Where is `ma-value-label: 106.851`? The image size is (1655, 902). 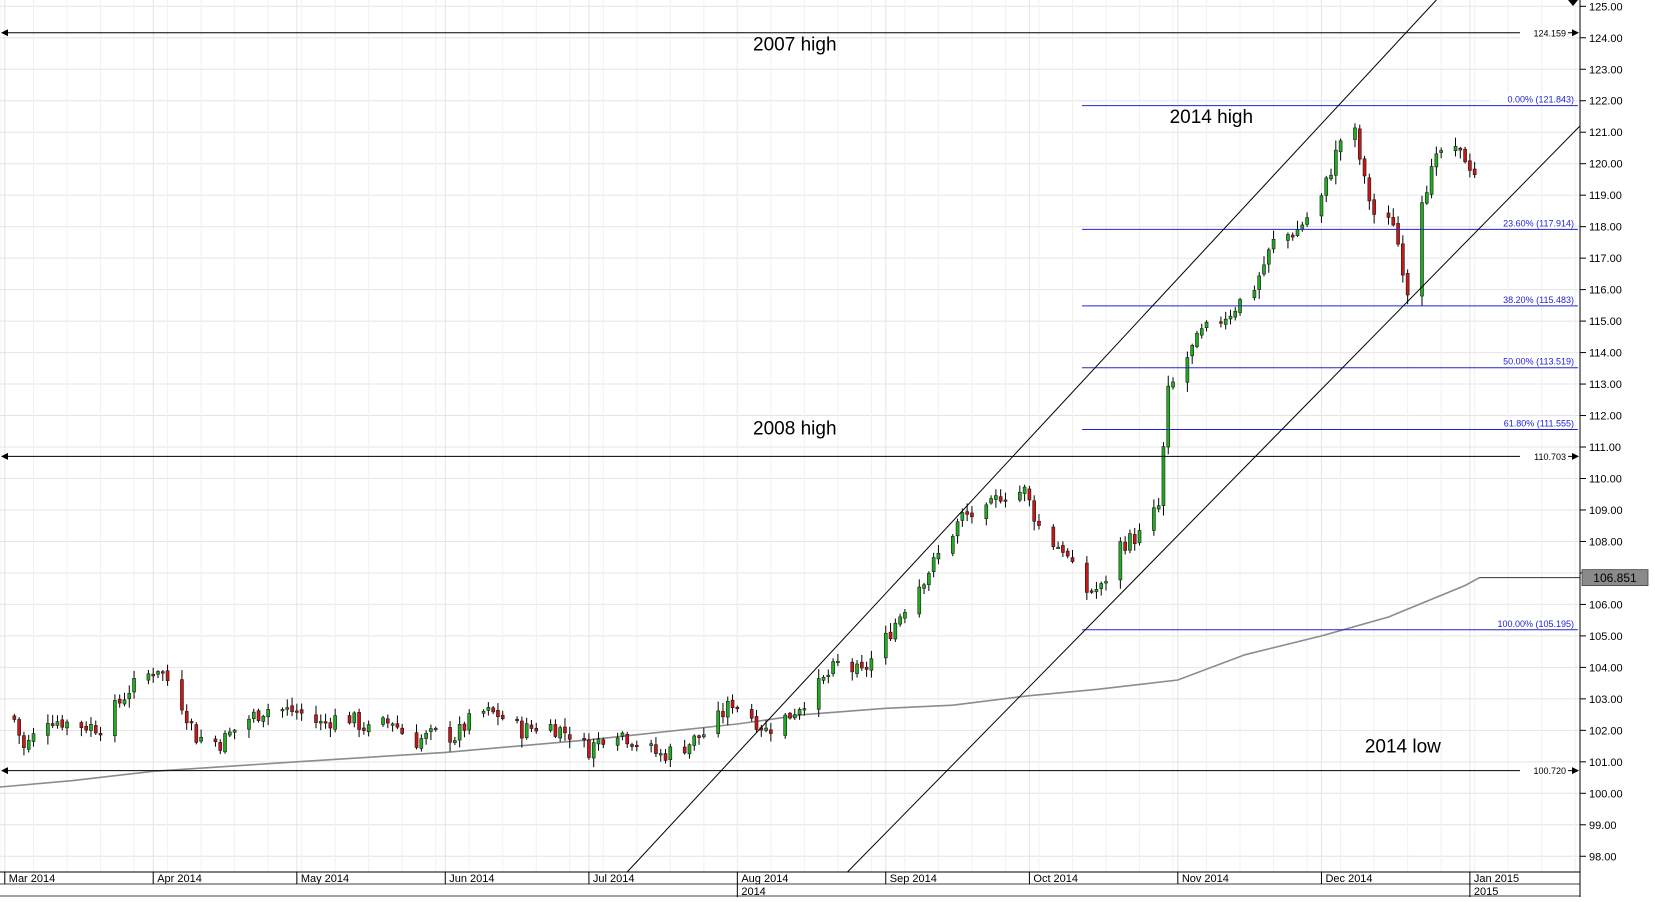 ma-value-label: 106.851 is located at coordinates (1615, 578).